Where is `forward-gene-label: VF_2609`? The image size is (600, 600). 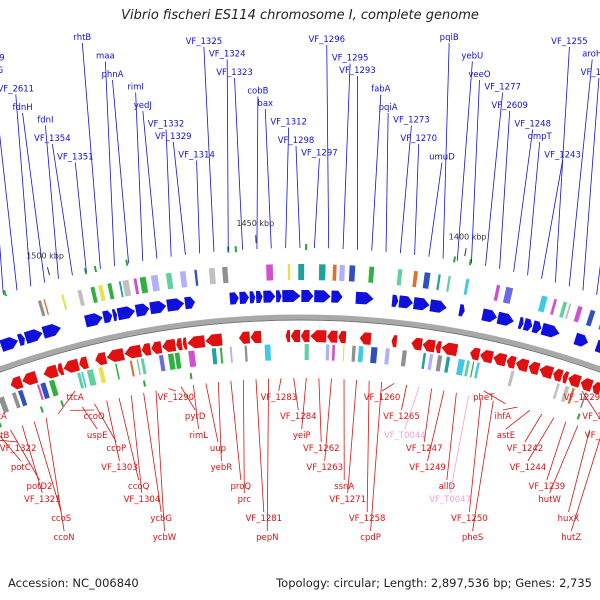
forward-gene-label: VF_2609 is located at coordinates (509, 106).